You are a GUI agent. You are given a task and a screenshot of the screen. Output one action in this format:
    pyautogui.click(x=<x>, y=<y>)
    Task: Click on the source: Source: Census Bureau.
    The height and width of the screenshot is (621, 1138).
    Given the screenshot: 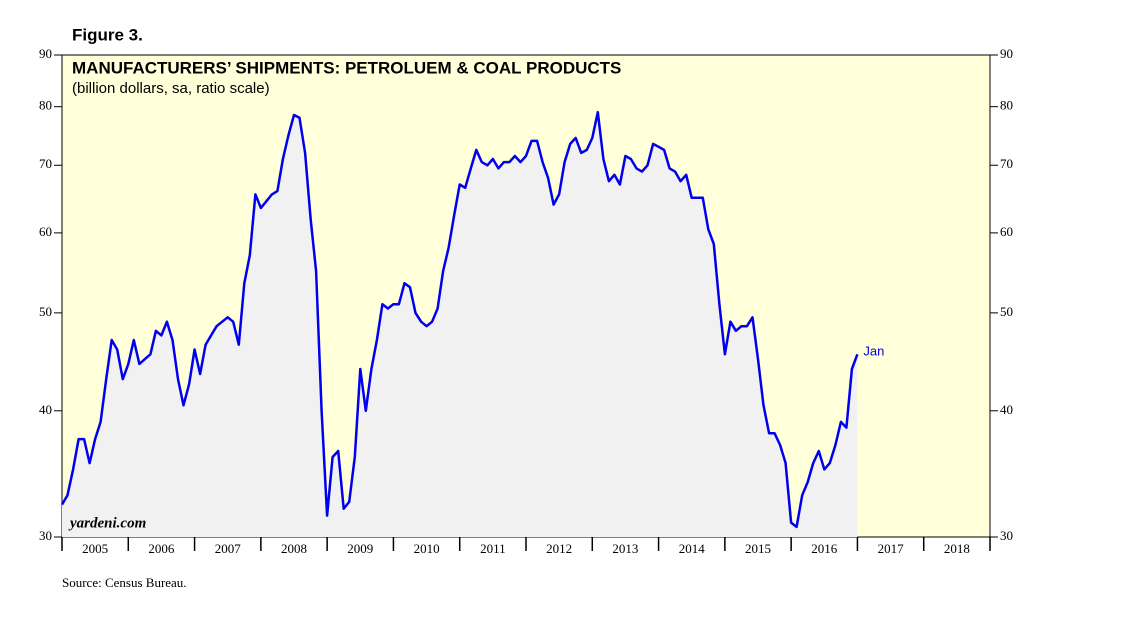 What is the action you would take?
    pyautogui.click(x=124, y=582)
    